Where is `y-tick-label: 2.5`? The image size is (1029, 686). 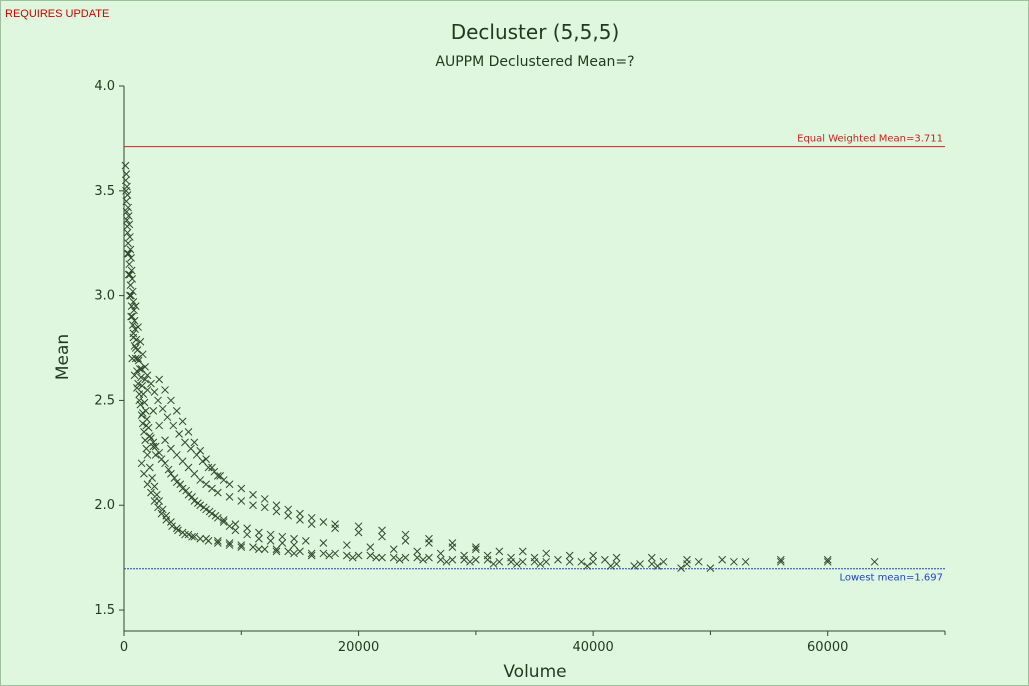
y-tick-label: 2.5 is located at coordinates (104, 400).